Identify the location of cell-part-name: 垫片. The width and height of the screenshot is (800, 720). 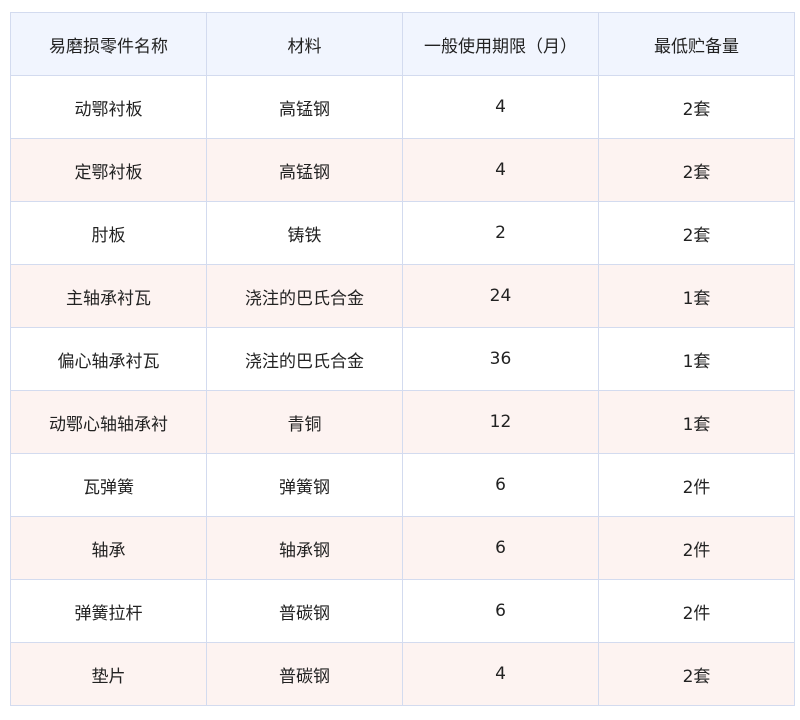
(108, 674).